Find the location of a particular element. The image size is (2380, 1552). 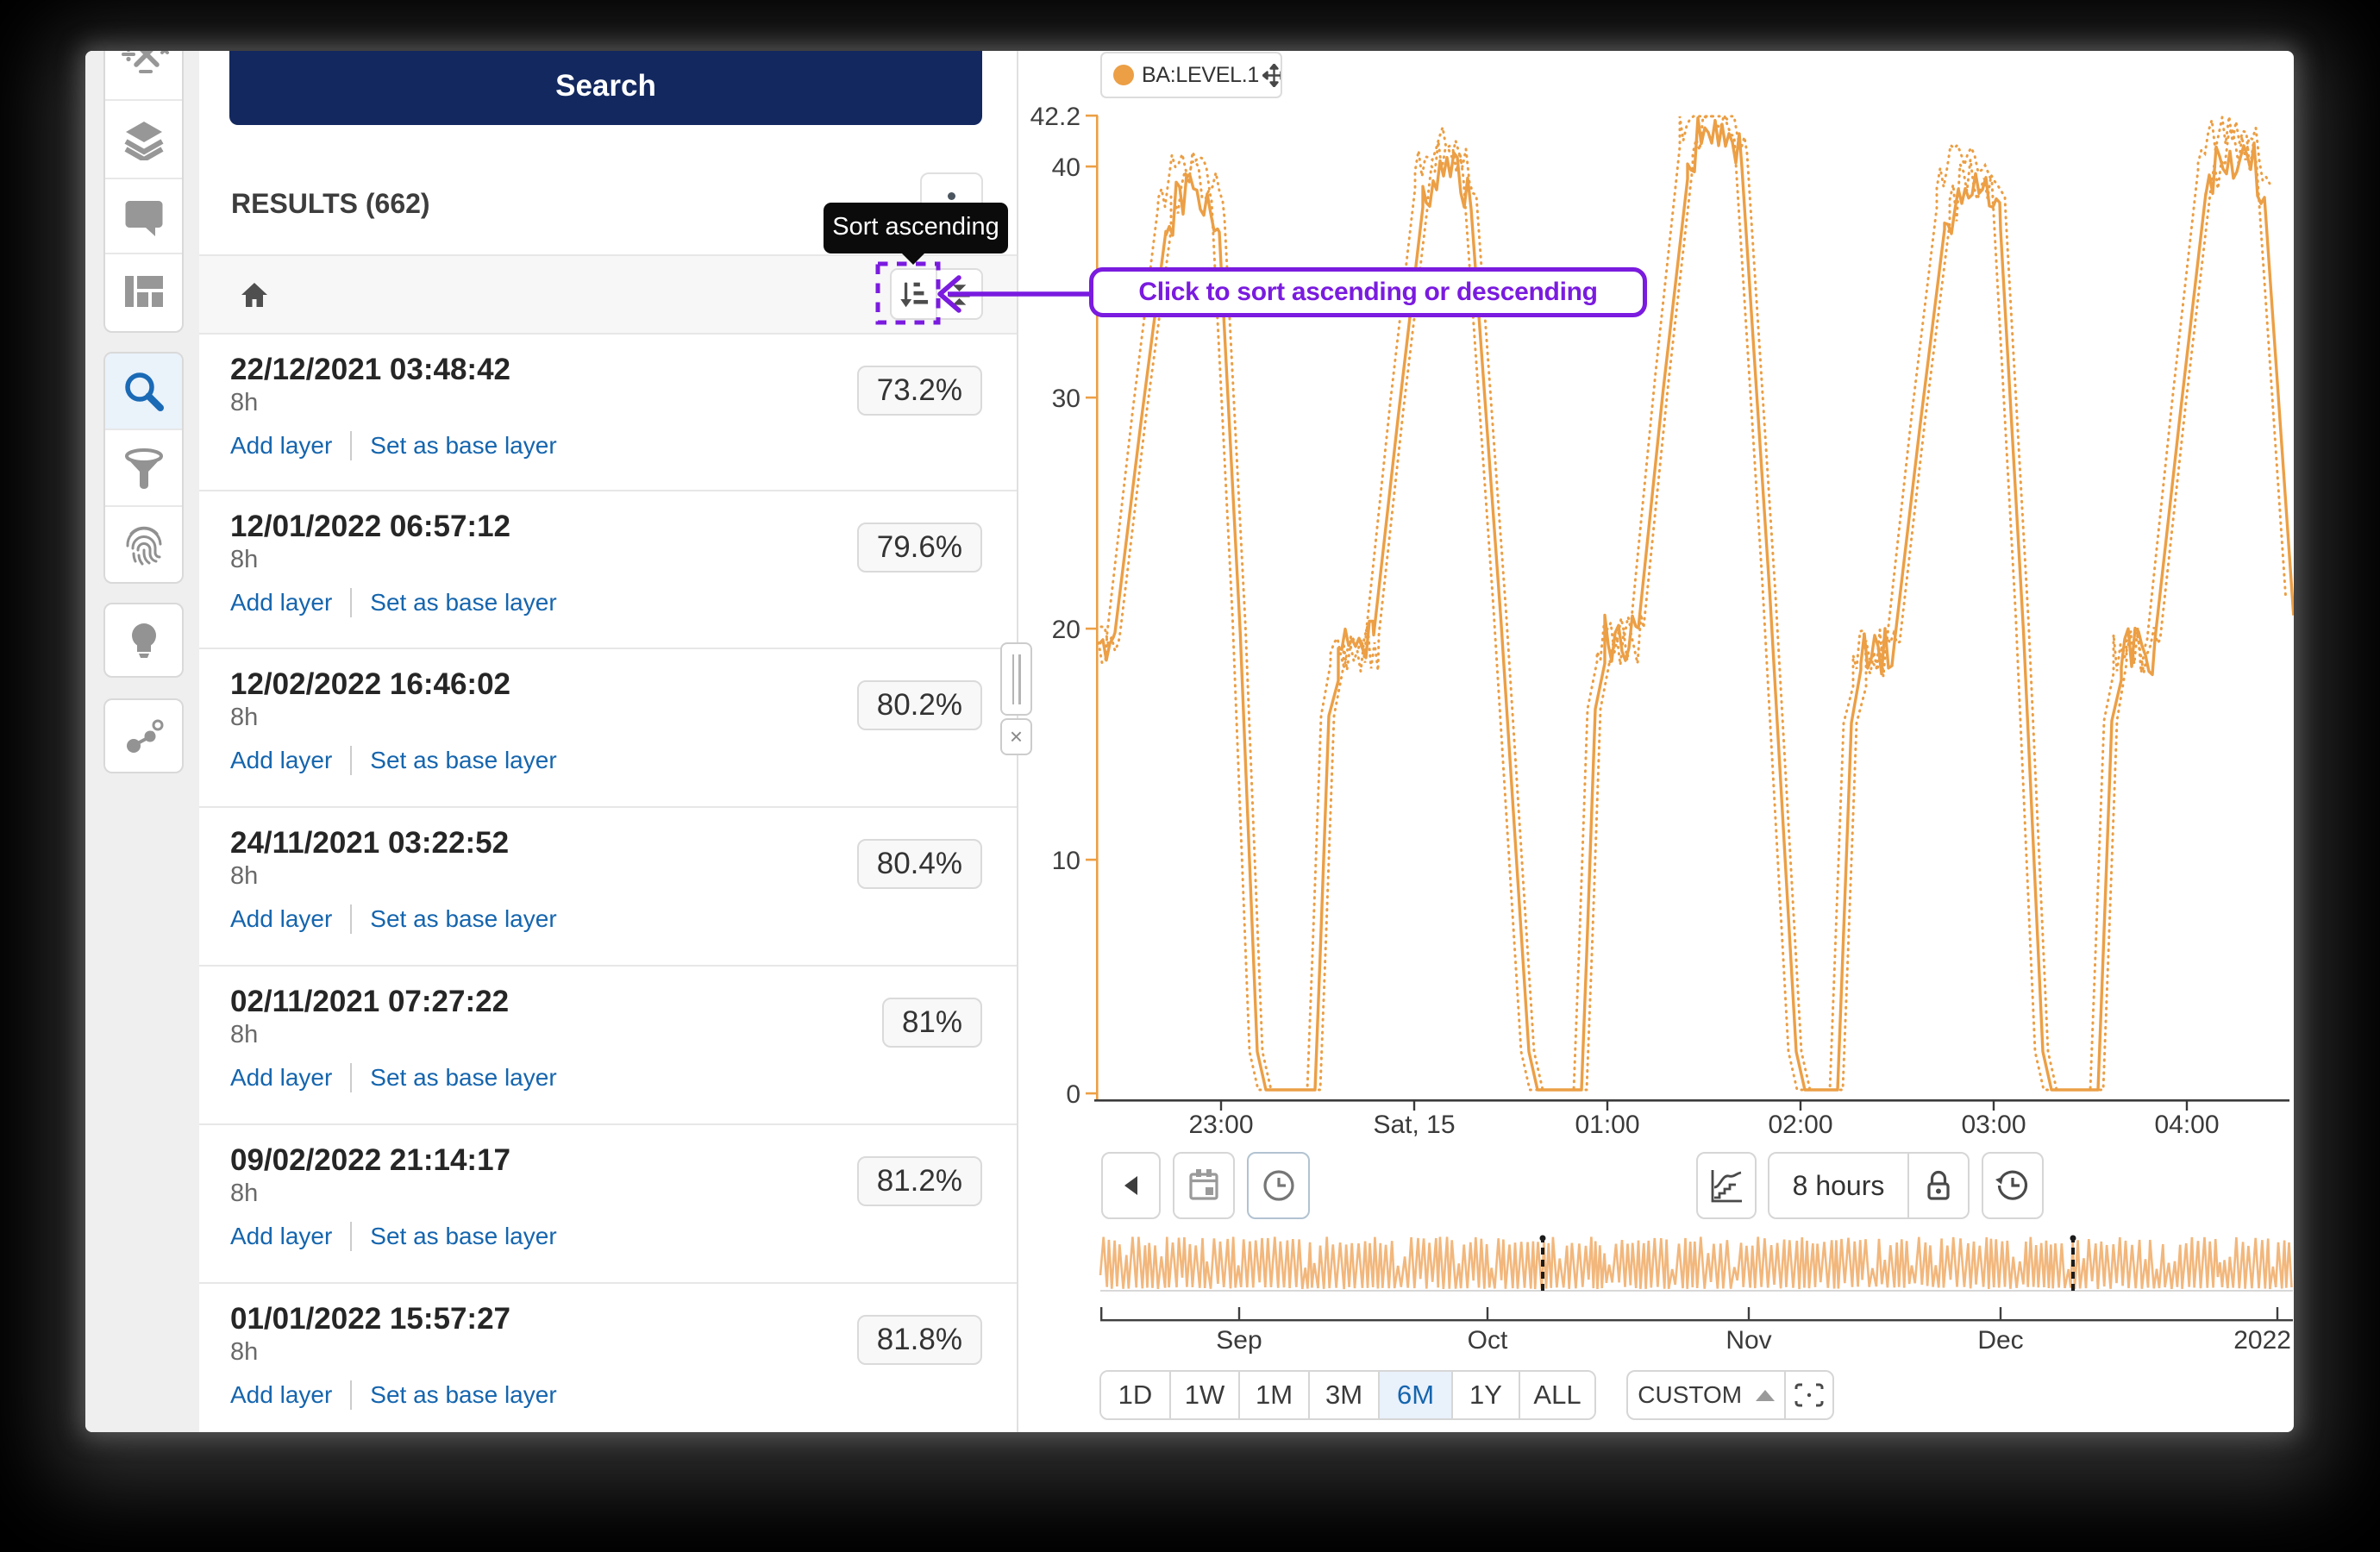

svg-text: 42.2 is located at coordinates (1055, 117).